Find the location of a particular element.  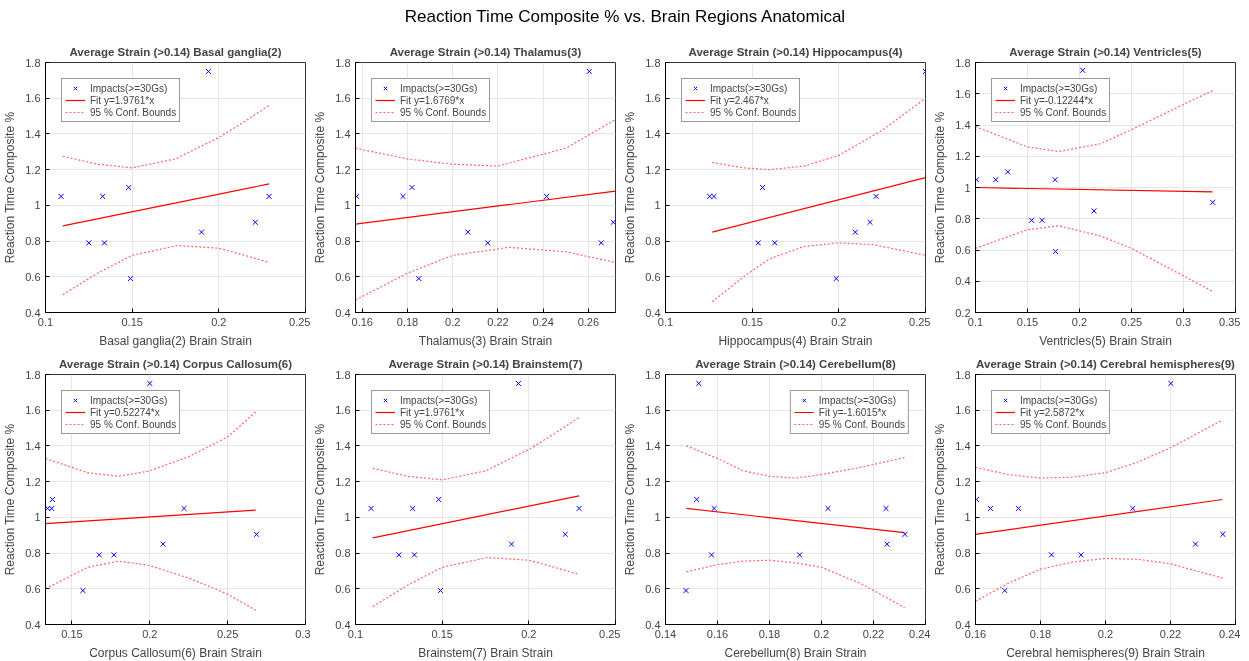

x-axis-title: Cerebral hemispheres(9) Brain Strain is located at coordinates (1105, 652).